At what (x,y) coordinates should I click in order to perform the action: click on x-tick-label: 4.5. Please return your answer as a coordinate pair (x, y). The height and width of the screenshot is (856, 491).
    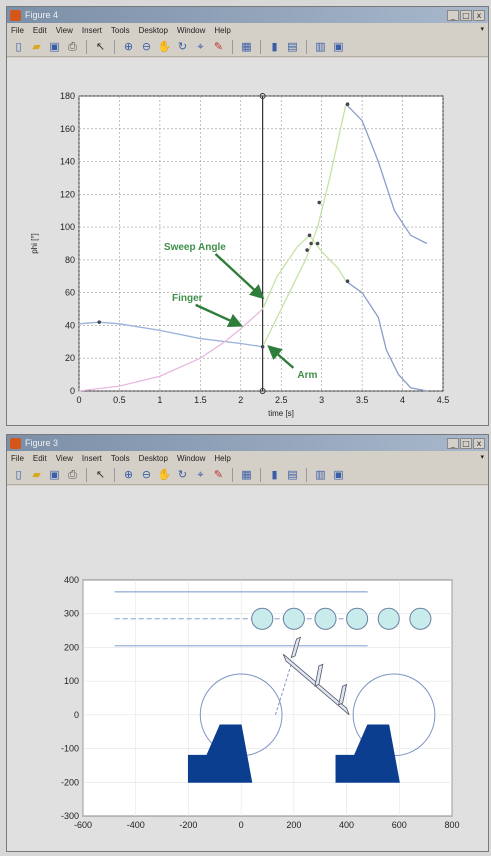
    Looking at the image, I should click on (443, 400).